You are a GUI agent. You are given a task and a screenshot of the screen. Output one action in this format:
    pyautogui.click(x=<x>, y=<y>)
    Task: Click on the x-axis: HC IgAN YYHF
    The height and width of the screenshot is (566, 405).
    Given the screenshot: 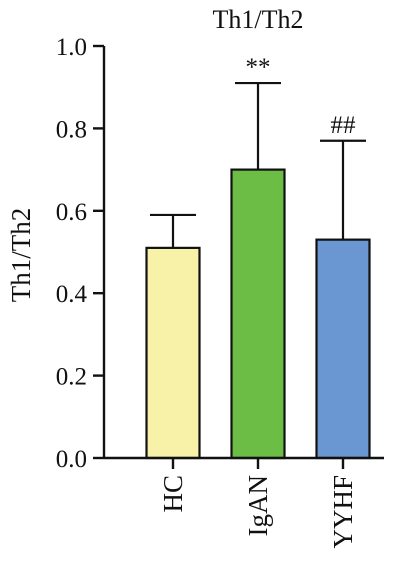 What is the action you would take?
    pyautogui.click(x=244, y=502)
    